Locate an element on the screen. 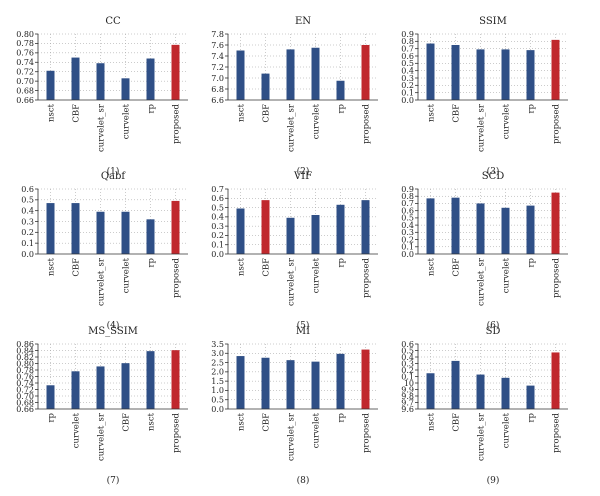 This screenshot has width=600, height=496. y-tick-label: 0.84 is located at coordinates (25, 350).